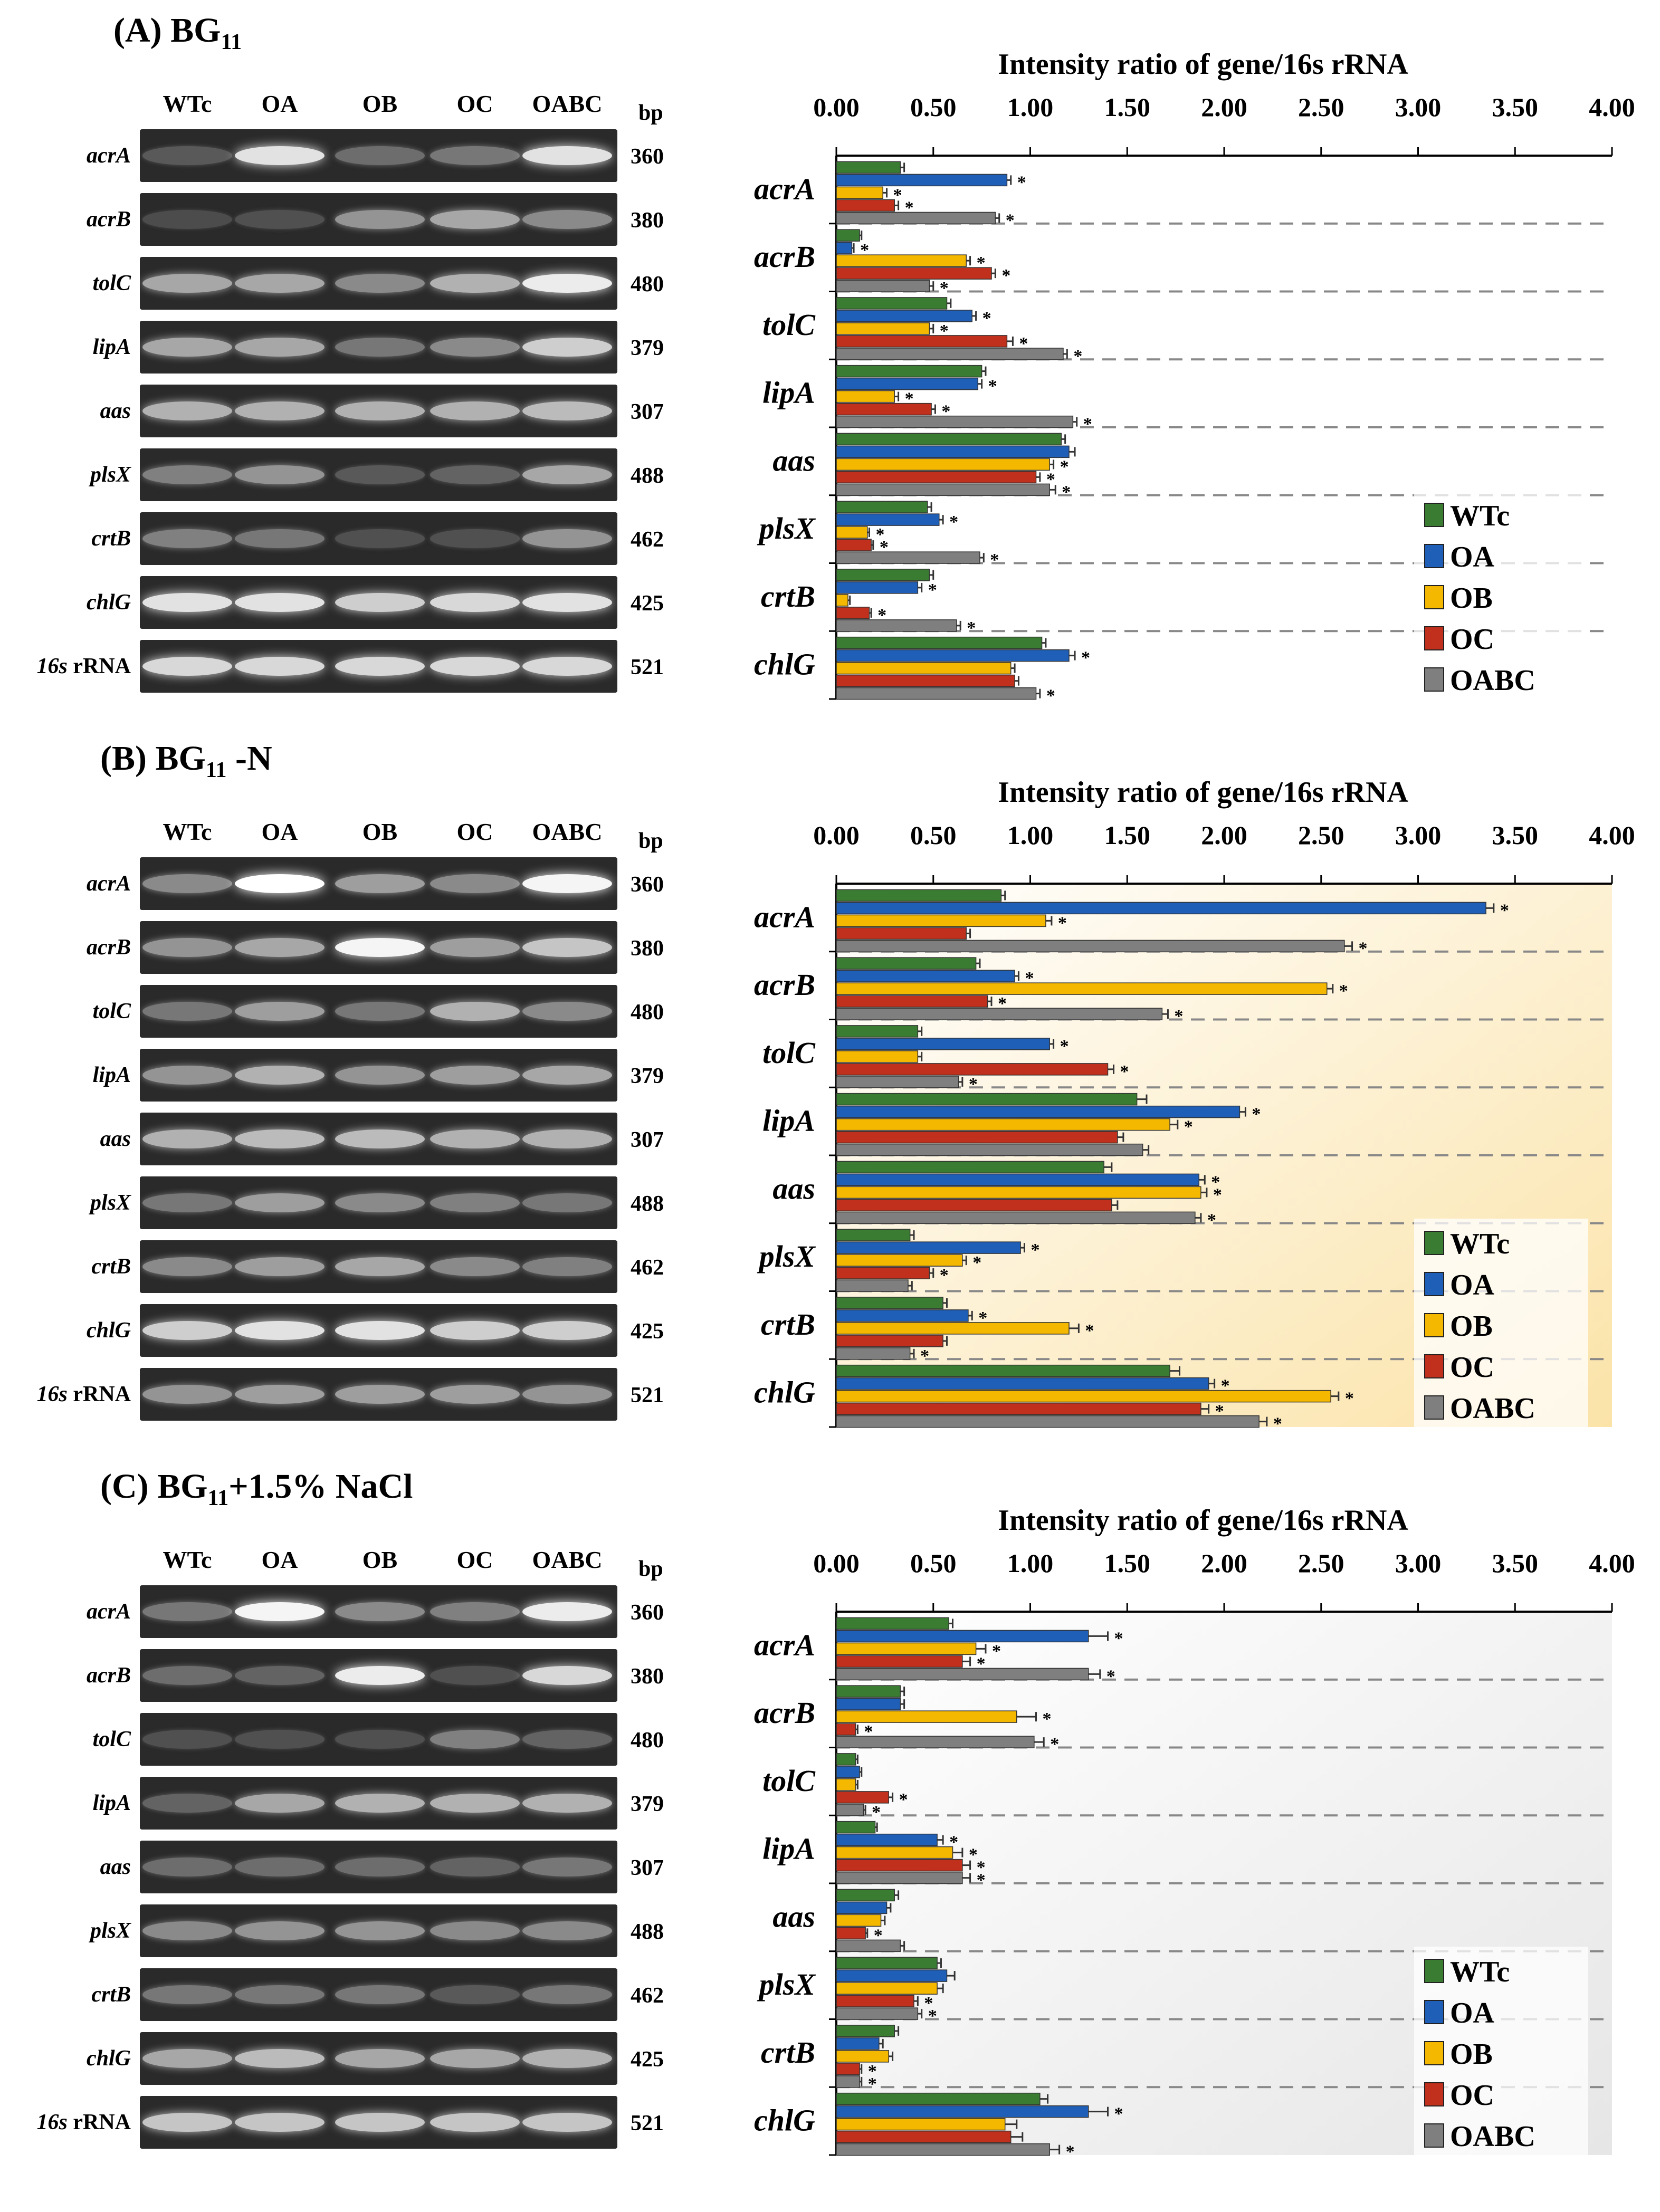  I want to click on category-label: tolC, so click(789, 1053).